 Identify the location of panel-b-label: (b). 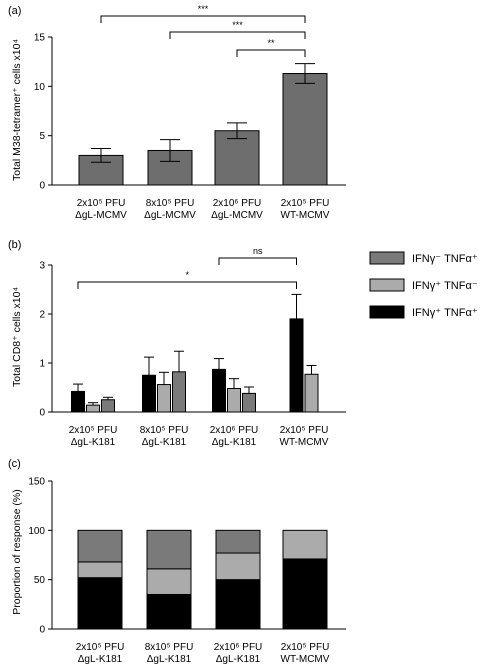
(14, 245).